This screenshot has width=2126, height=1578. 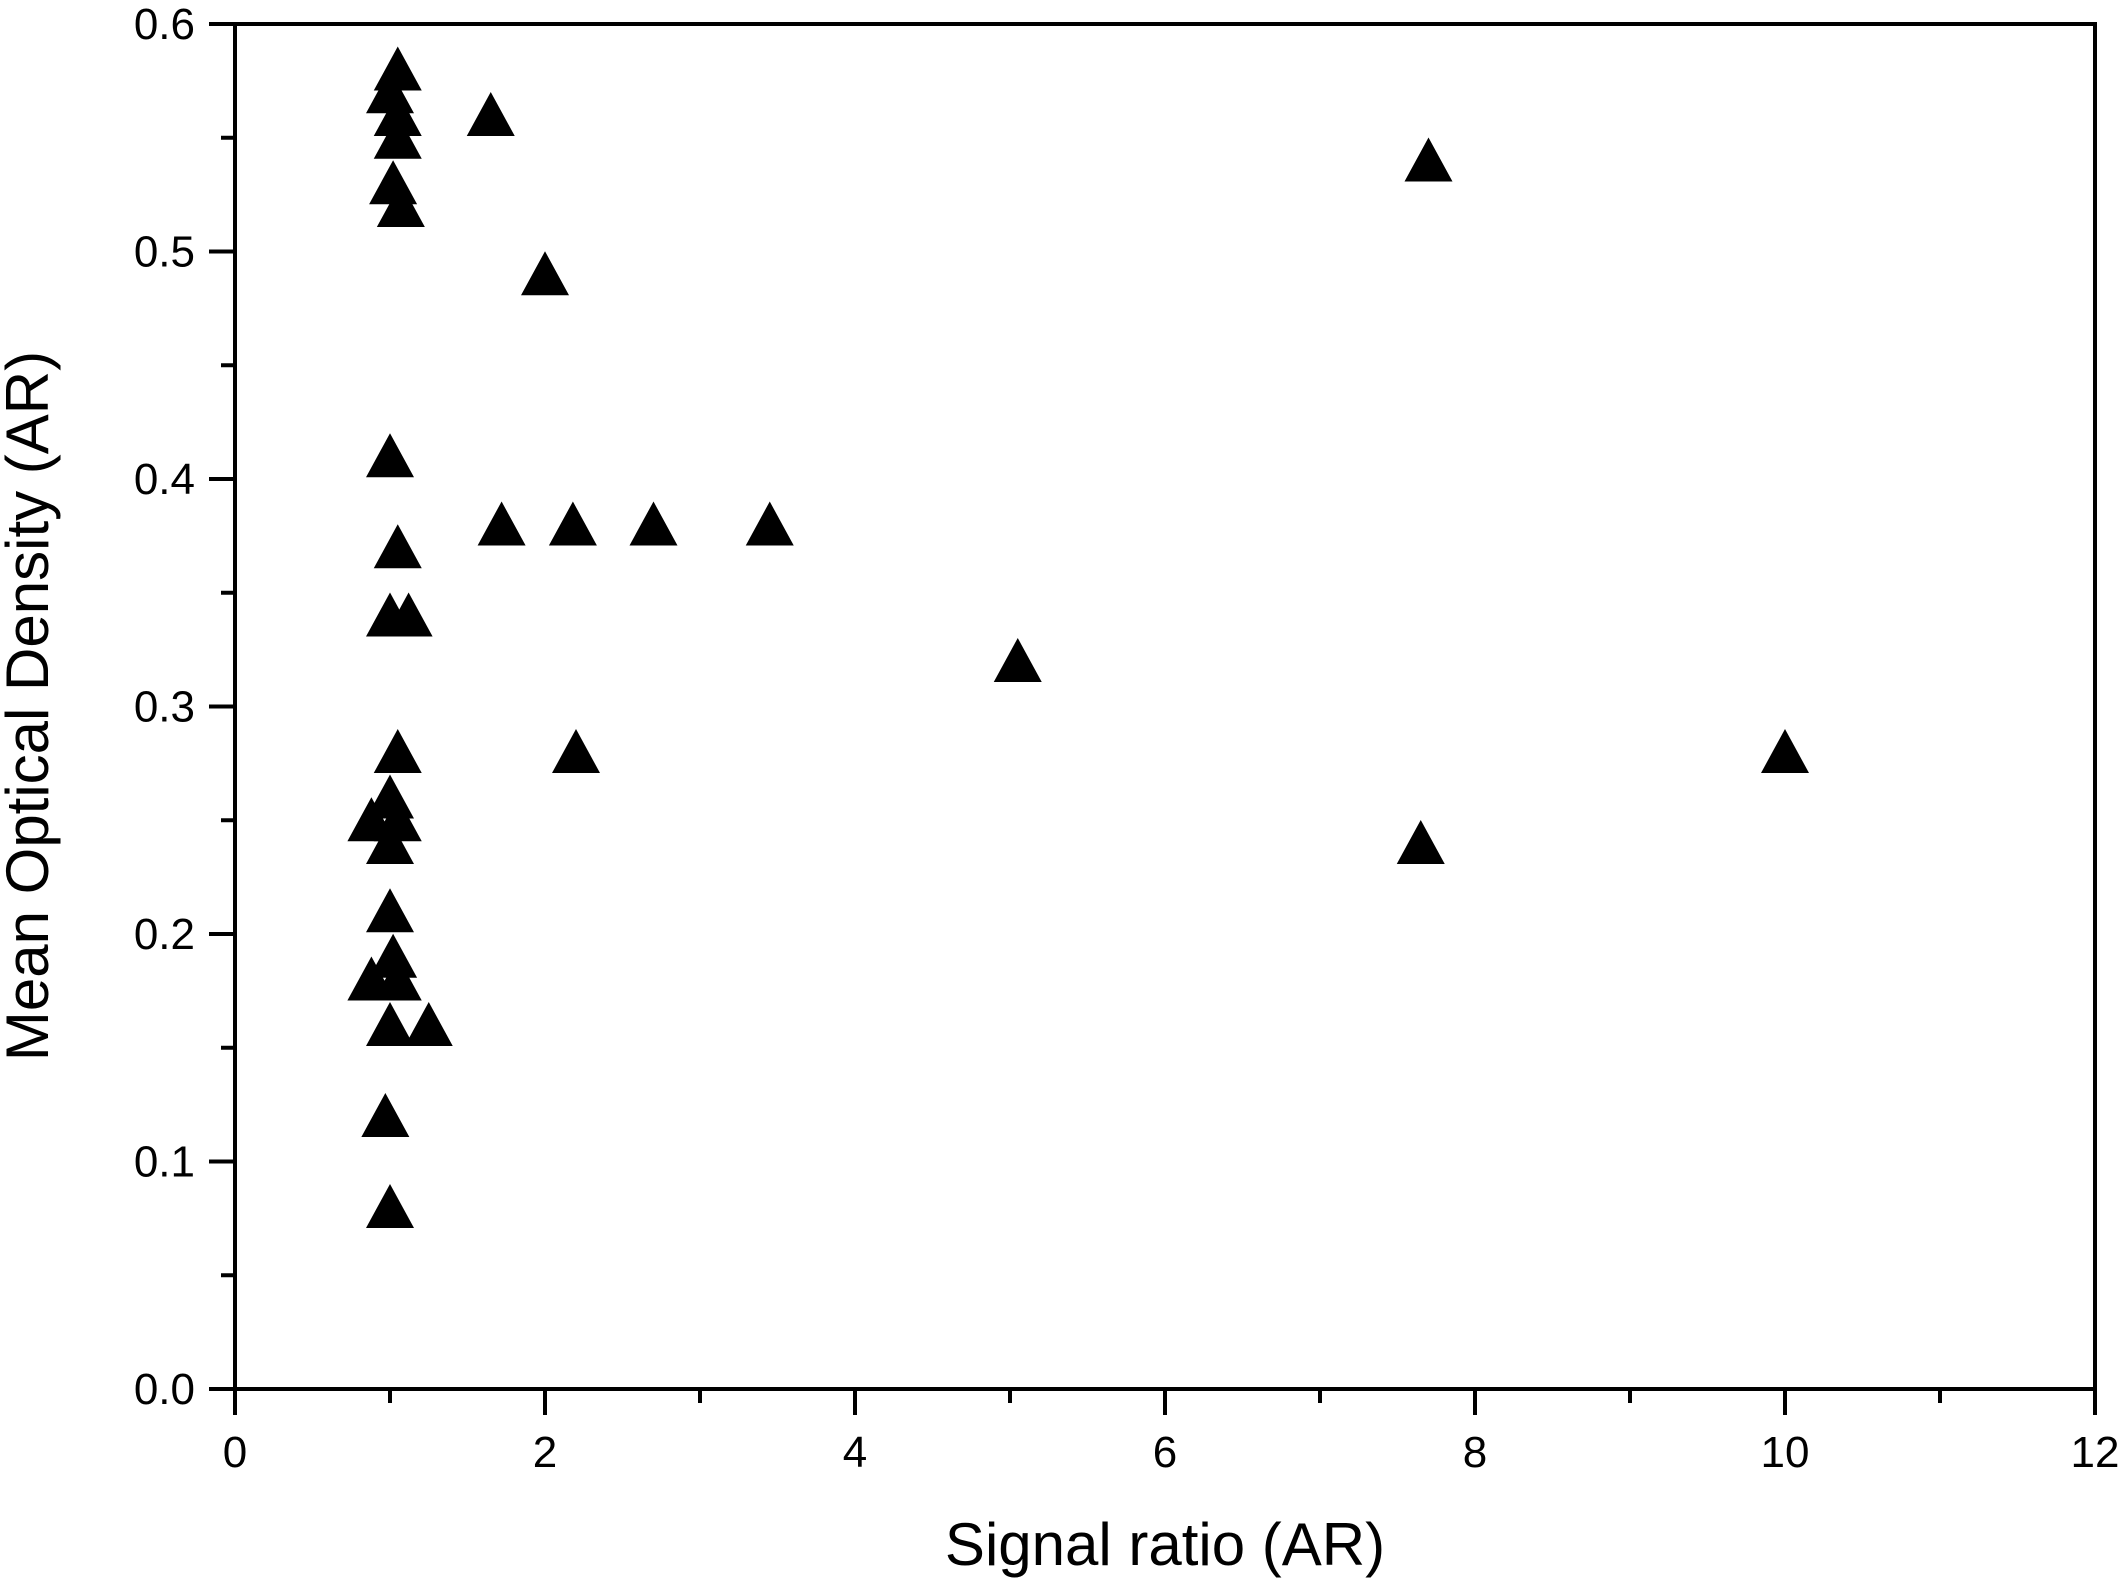 What do you see at coordinates (164, 24) in the screenshot?
I see `y-tick-label: 0.6` at bounding box center [164, 24].